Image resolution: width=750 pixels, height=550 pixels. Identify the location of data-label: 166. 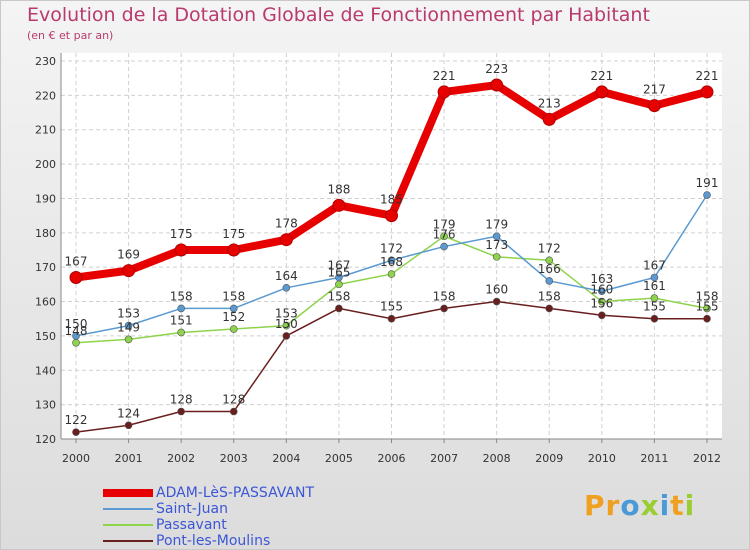
(549, 269).